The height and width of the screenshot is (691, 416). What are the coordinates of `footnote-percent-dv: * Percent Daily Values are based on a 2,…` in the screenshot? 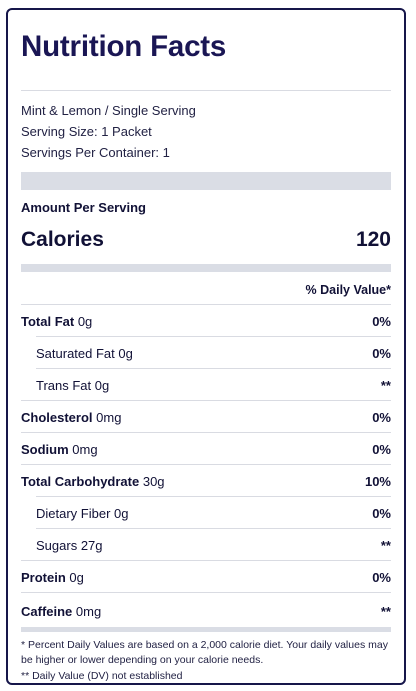 It's located at (204, 652).